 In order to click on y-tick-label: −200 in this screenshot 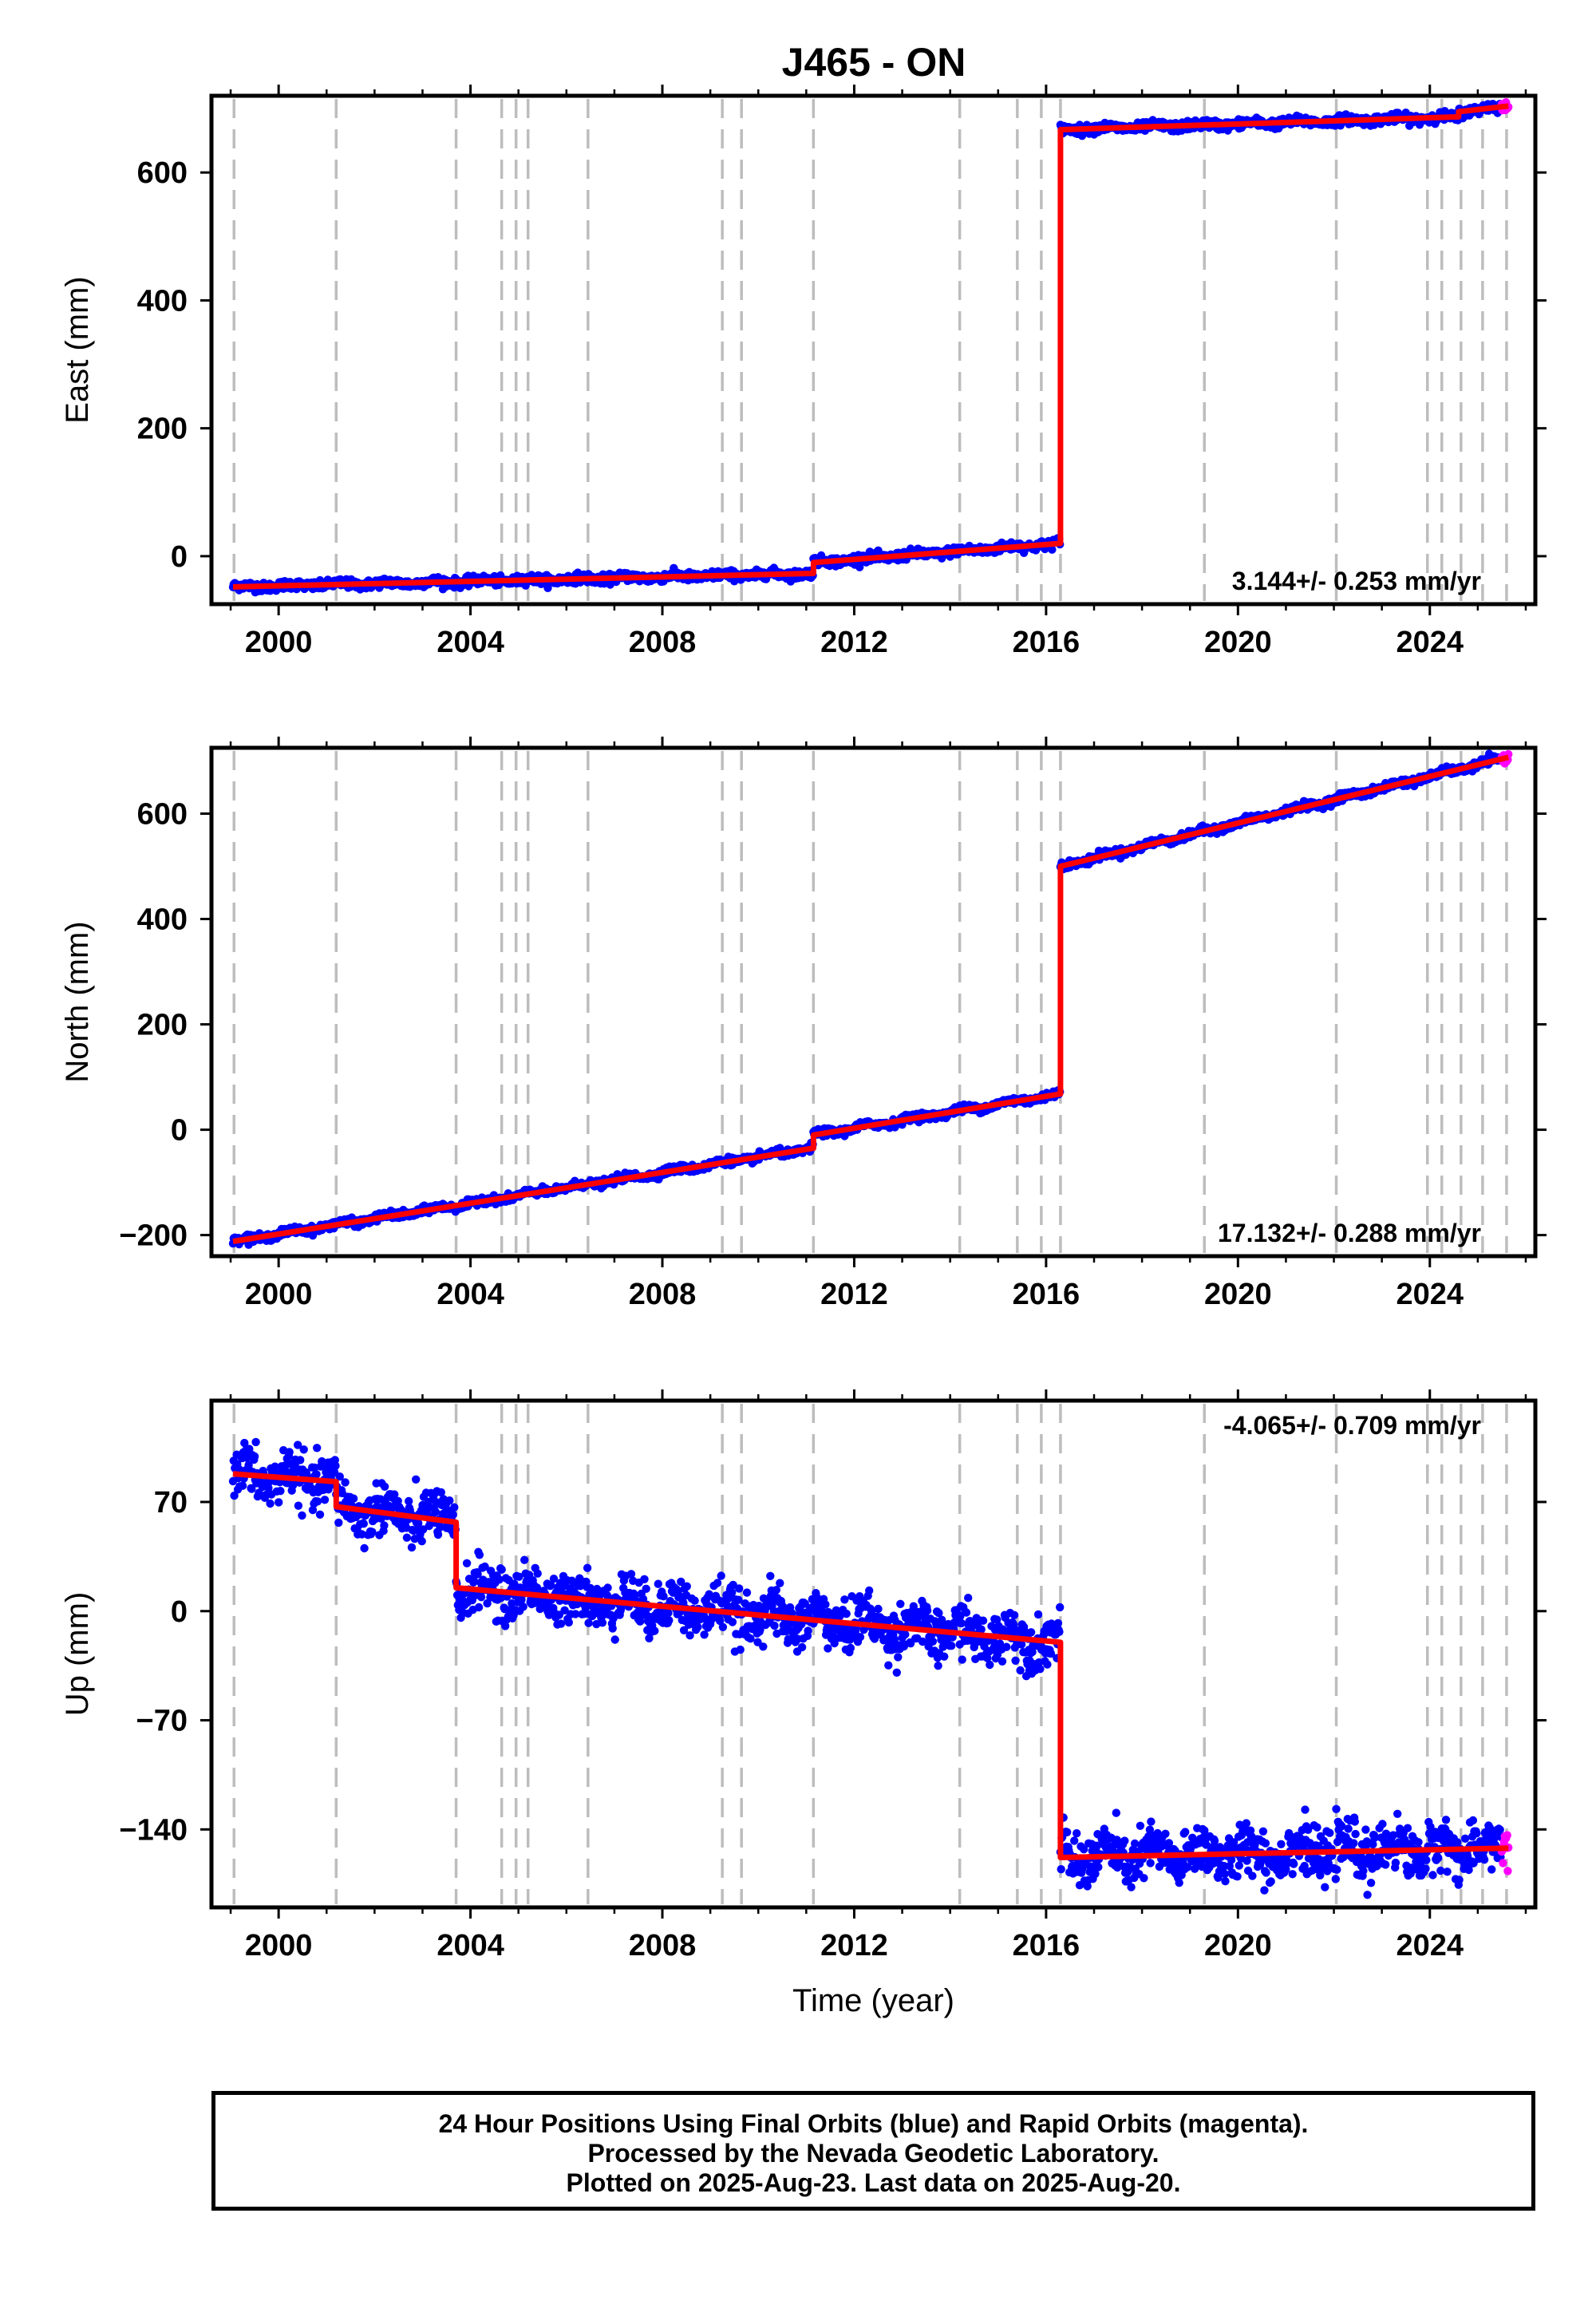, I will do `click(153, 1236)`.